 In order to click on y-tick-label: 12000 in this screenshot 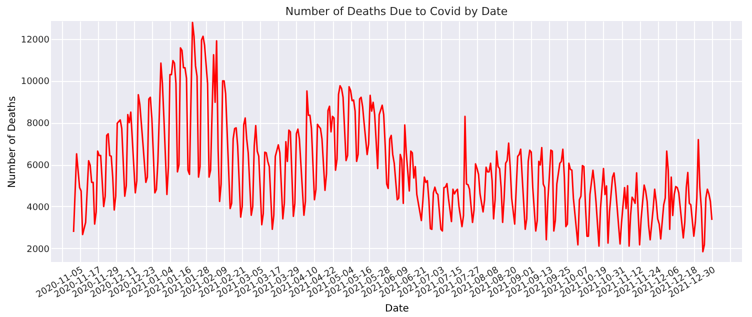, I will do `click(35, 40)`.